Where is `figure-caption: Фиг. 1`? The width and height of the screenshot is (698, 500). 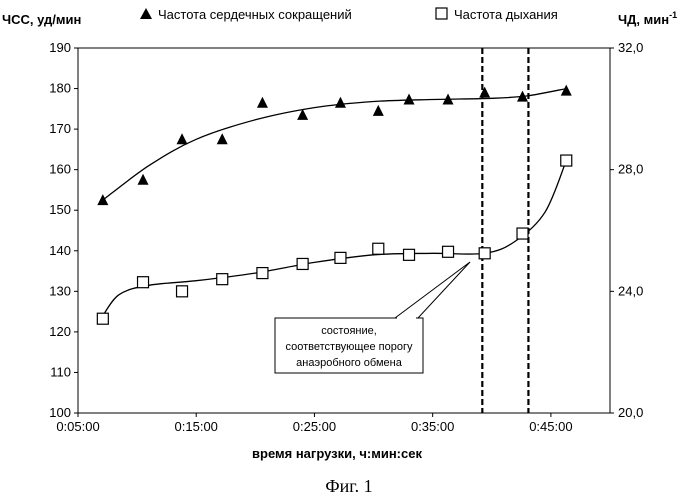
figure-caption: Фиг. 1 is located at coordinates (348, 486).